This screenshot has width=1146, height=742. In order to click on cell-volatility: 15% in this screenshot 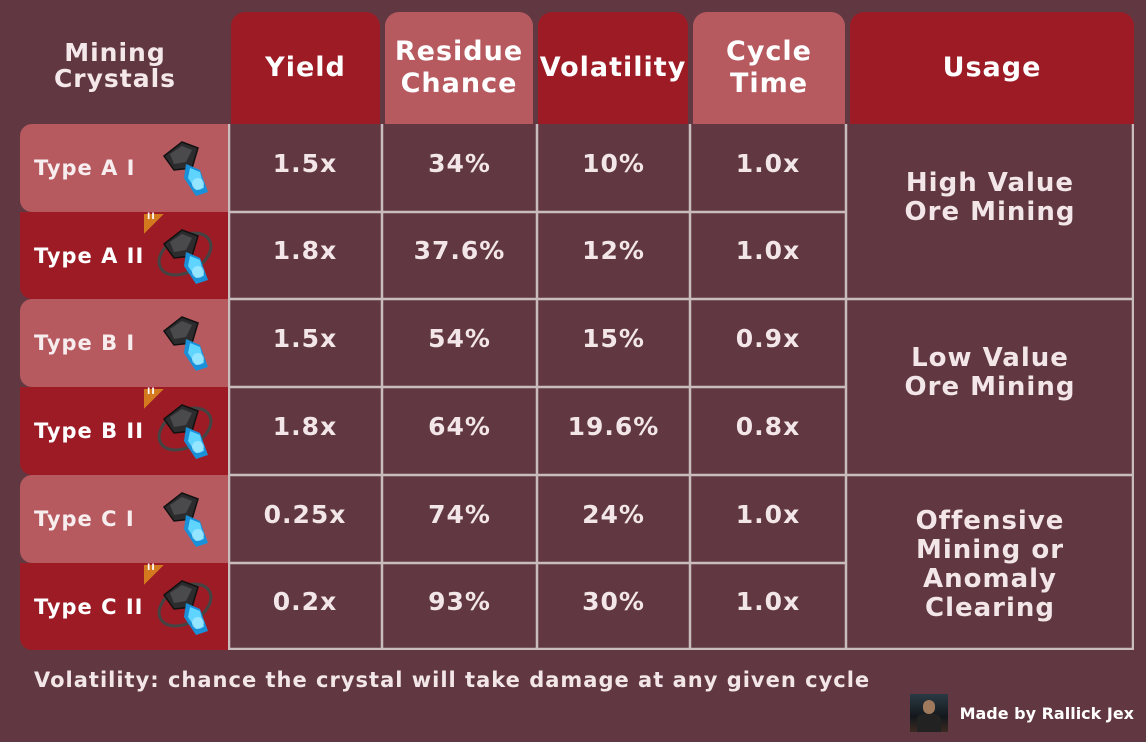, I will do `click(613, 338)`.